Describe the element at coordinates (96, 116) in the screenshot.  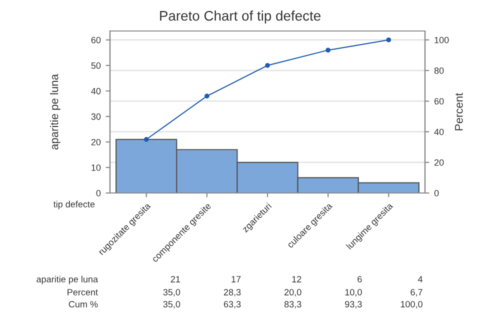
I see `y-tick-label: 30` at that location.